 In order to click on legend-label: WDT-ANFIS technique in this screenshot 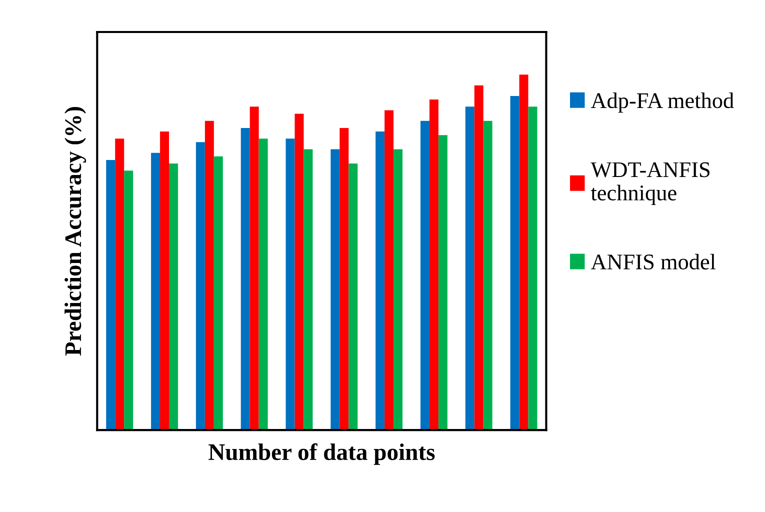, I will do `click(650, 183)`.